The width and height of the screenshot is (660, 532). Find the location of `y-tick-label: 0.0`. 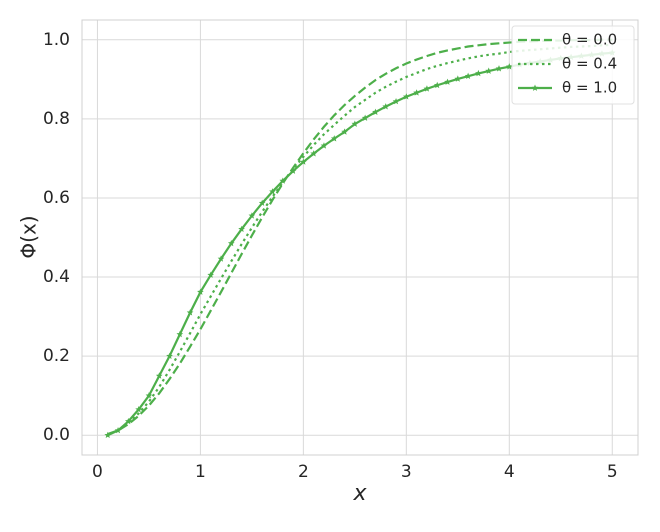

y-tick-label: 0.0 is located at coordinates (56, 435).